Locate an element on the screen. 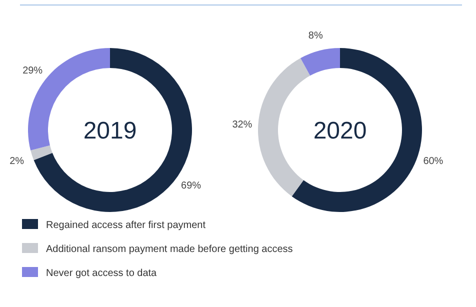 The image size is (476, 307). data-label: 32% is located at coordinates (242, 124).